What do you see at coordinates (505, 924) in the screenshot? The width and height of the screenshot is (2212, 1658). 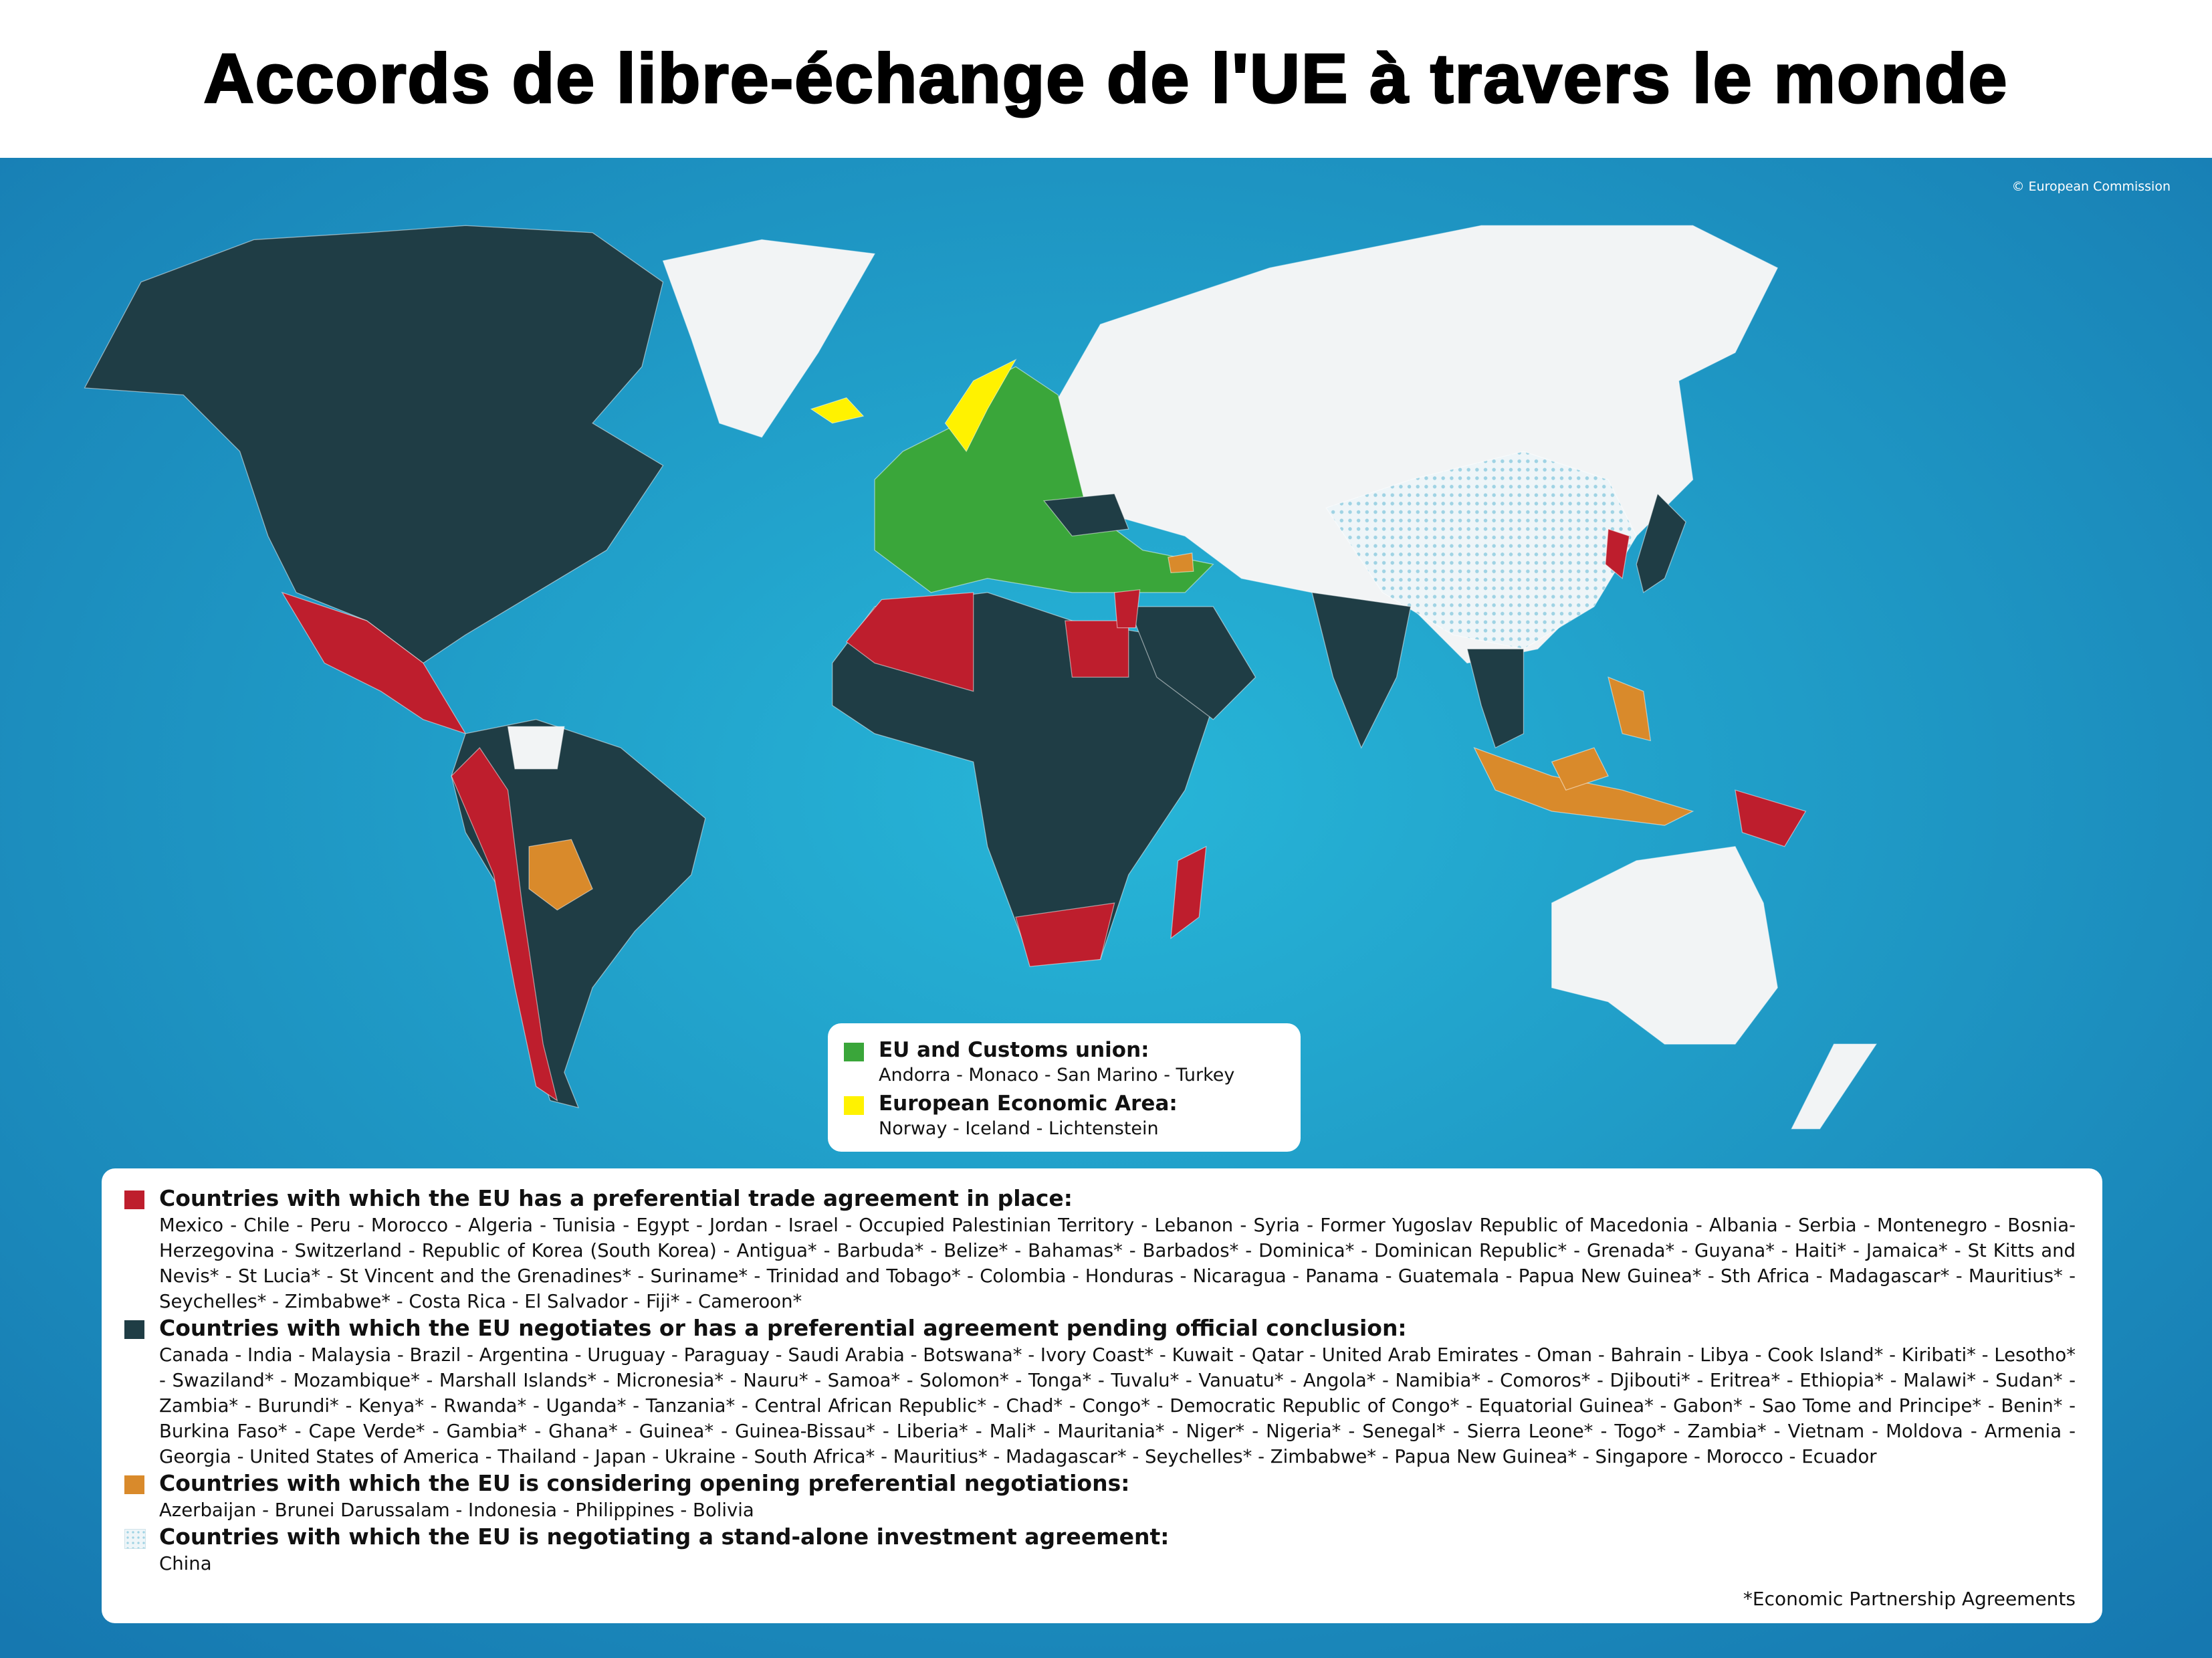 I see `andean-coast` at bounding box center [505, 924].